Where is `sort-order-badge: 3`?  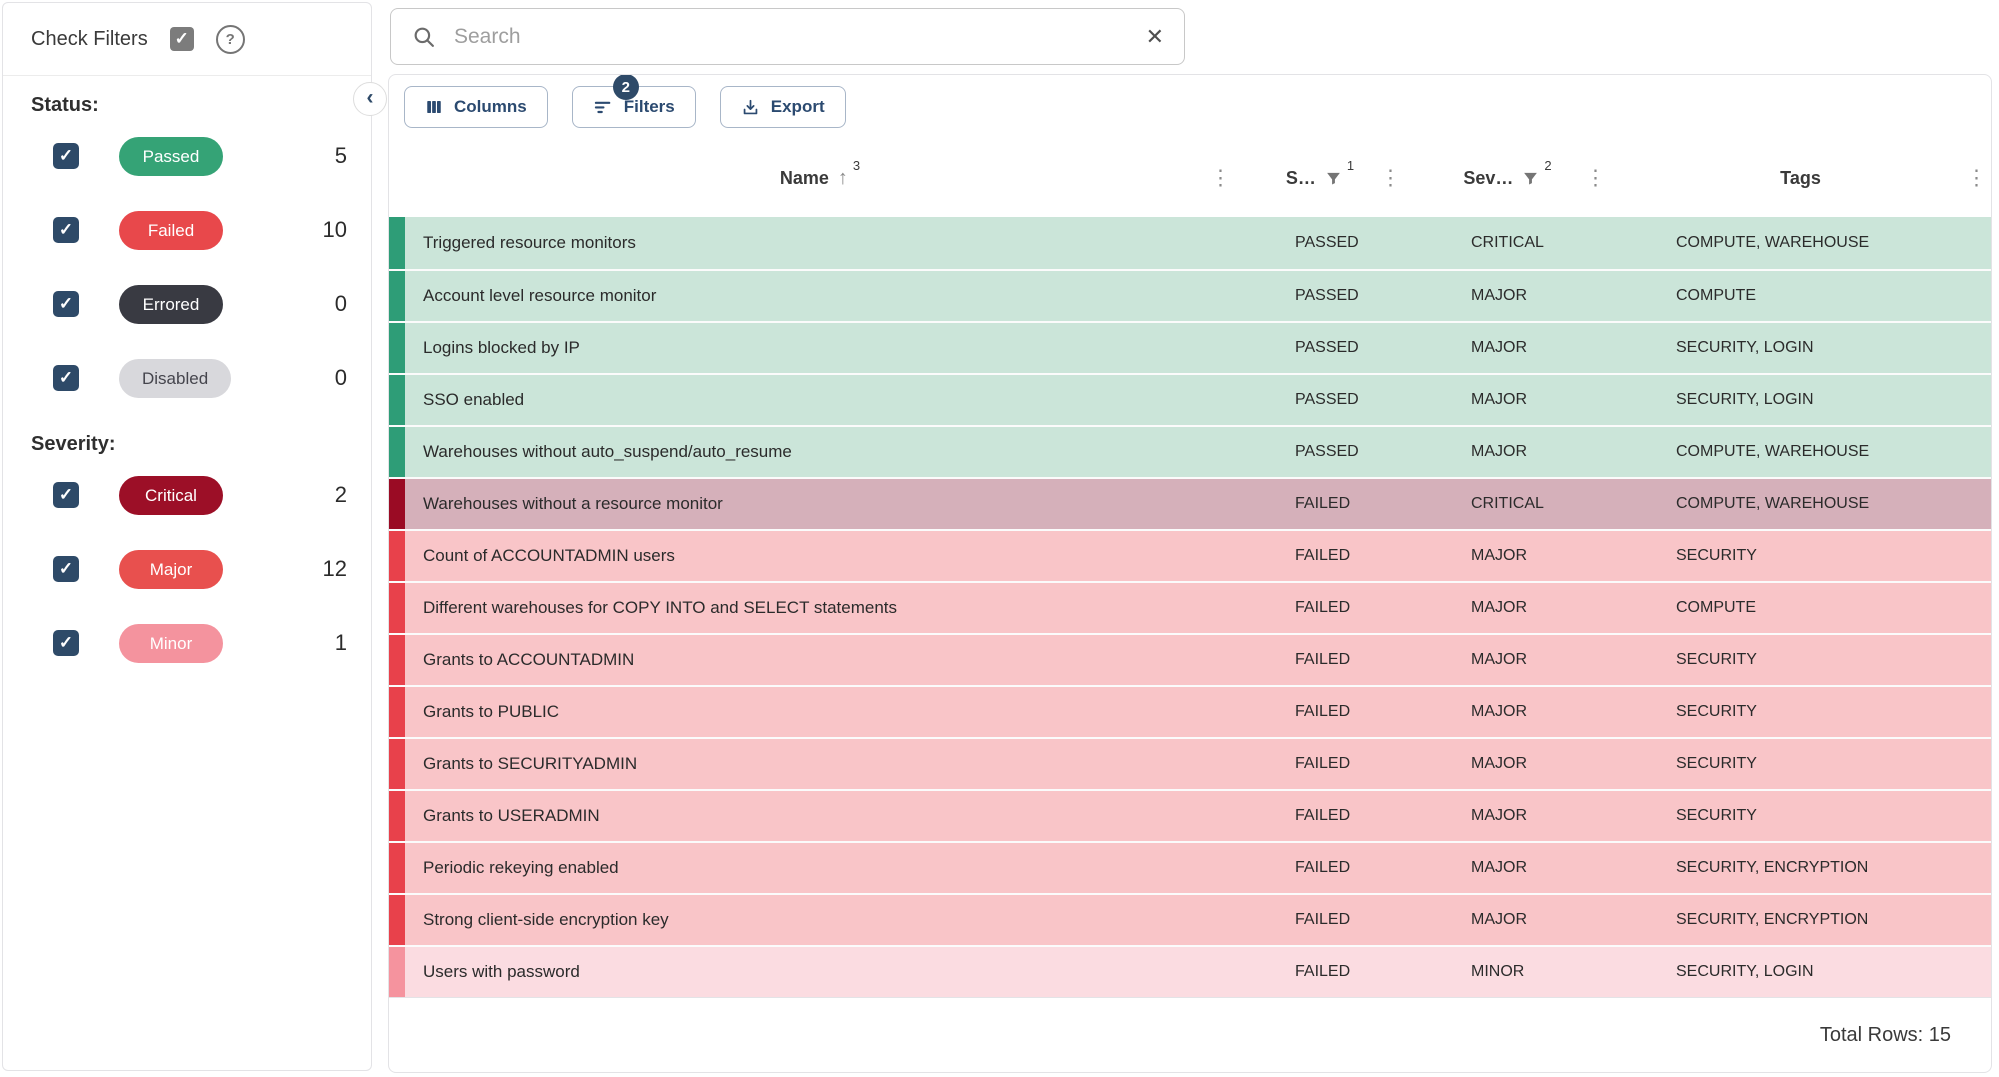
sort-order-badge: 3 is located at coordinates (856, 165).